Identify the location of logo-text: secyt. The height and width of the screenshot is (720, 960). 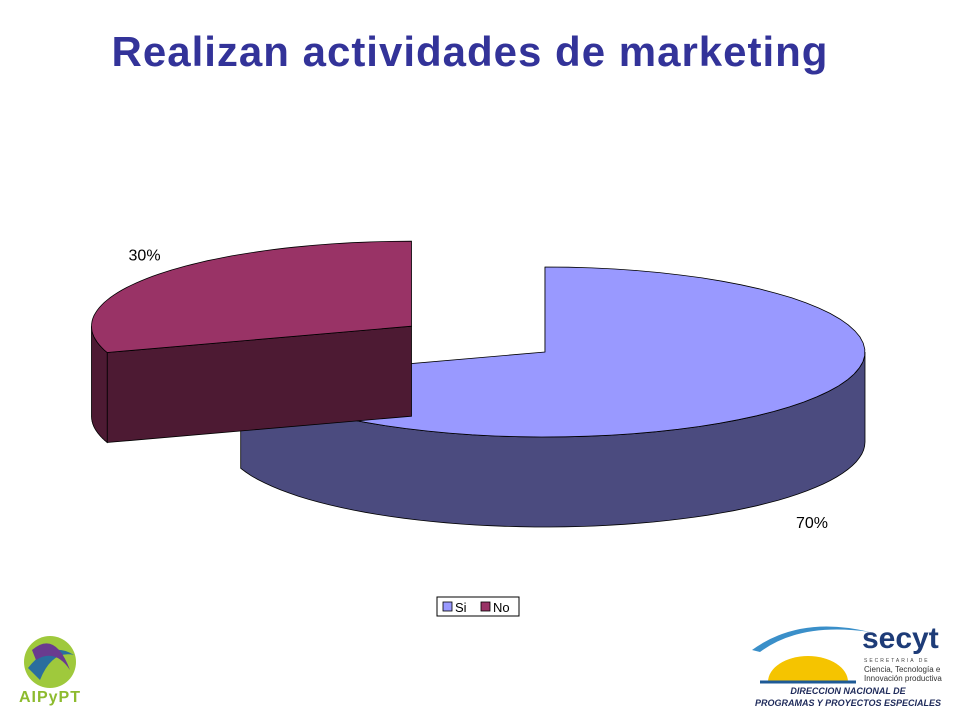
(900, 638).